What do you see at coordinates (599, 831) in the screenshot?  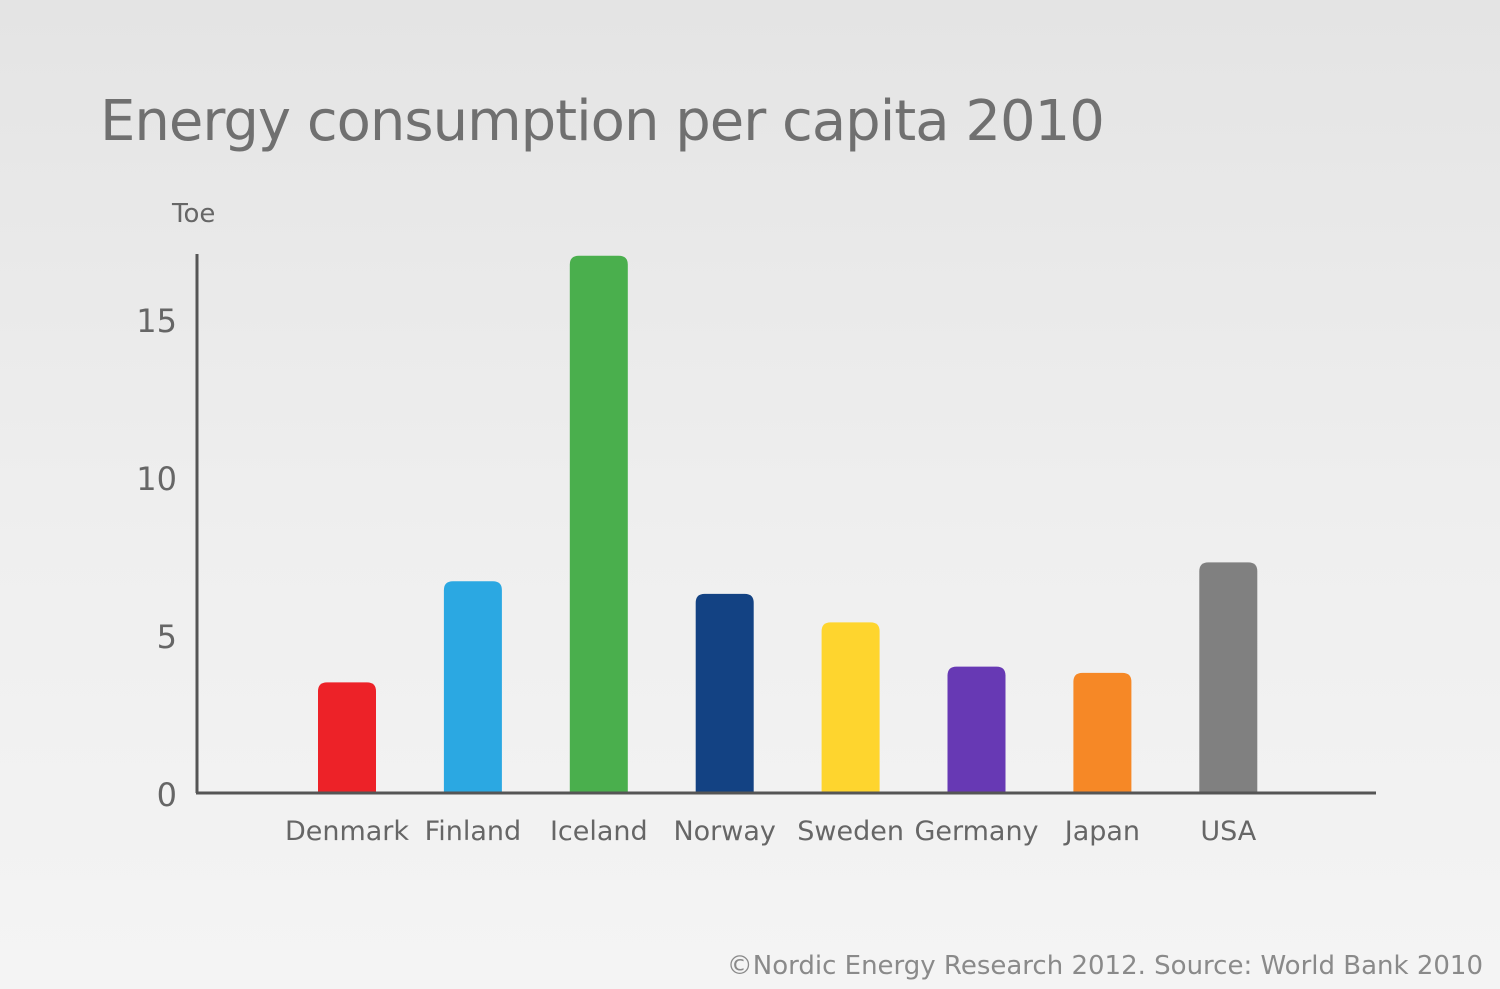 I see `x-tick-label-iceland: Iceland` at bounding box center [599, 831].